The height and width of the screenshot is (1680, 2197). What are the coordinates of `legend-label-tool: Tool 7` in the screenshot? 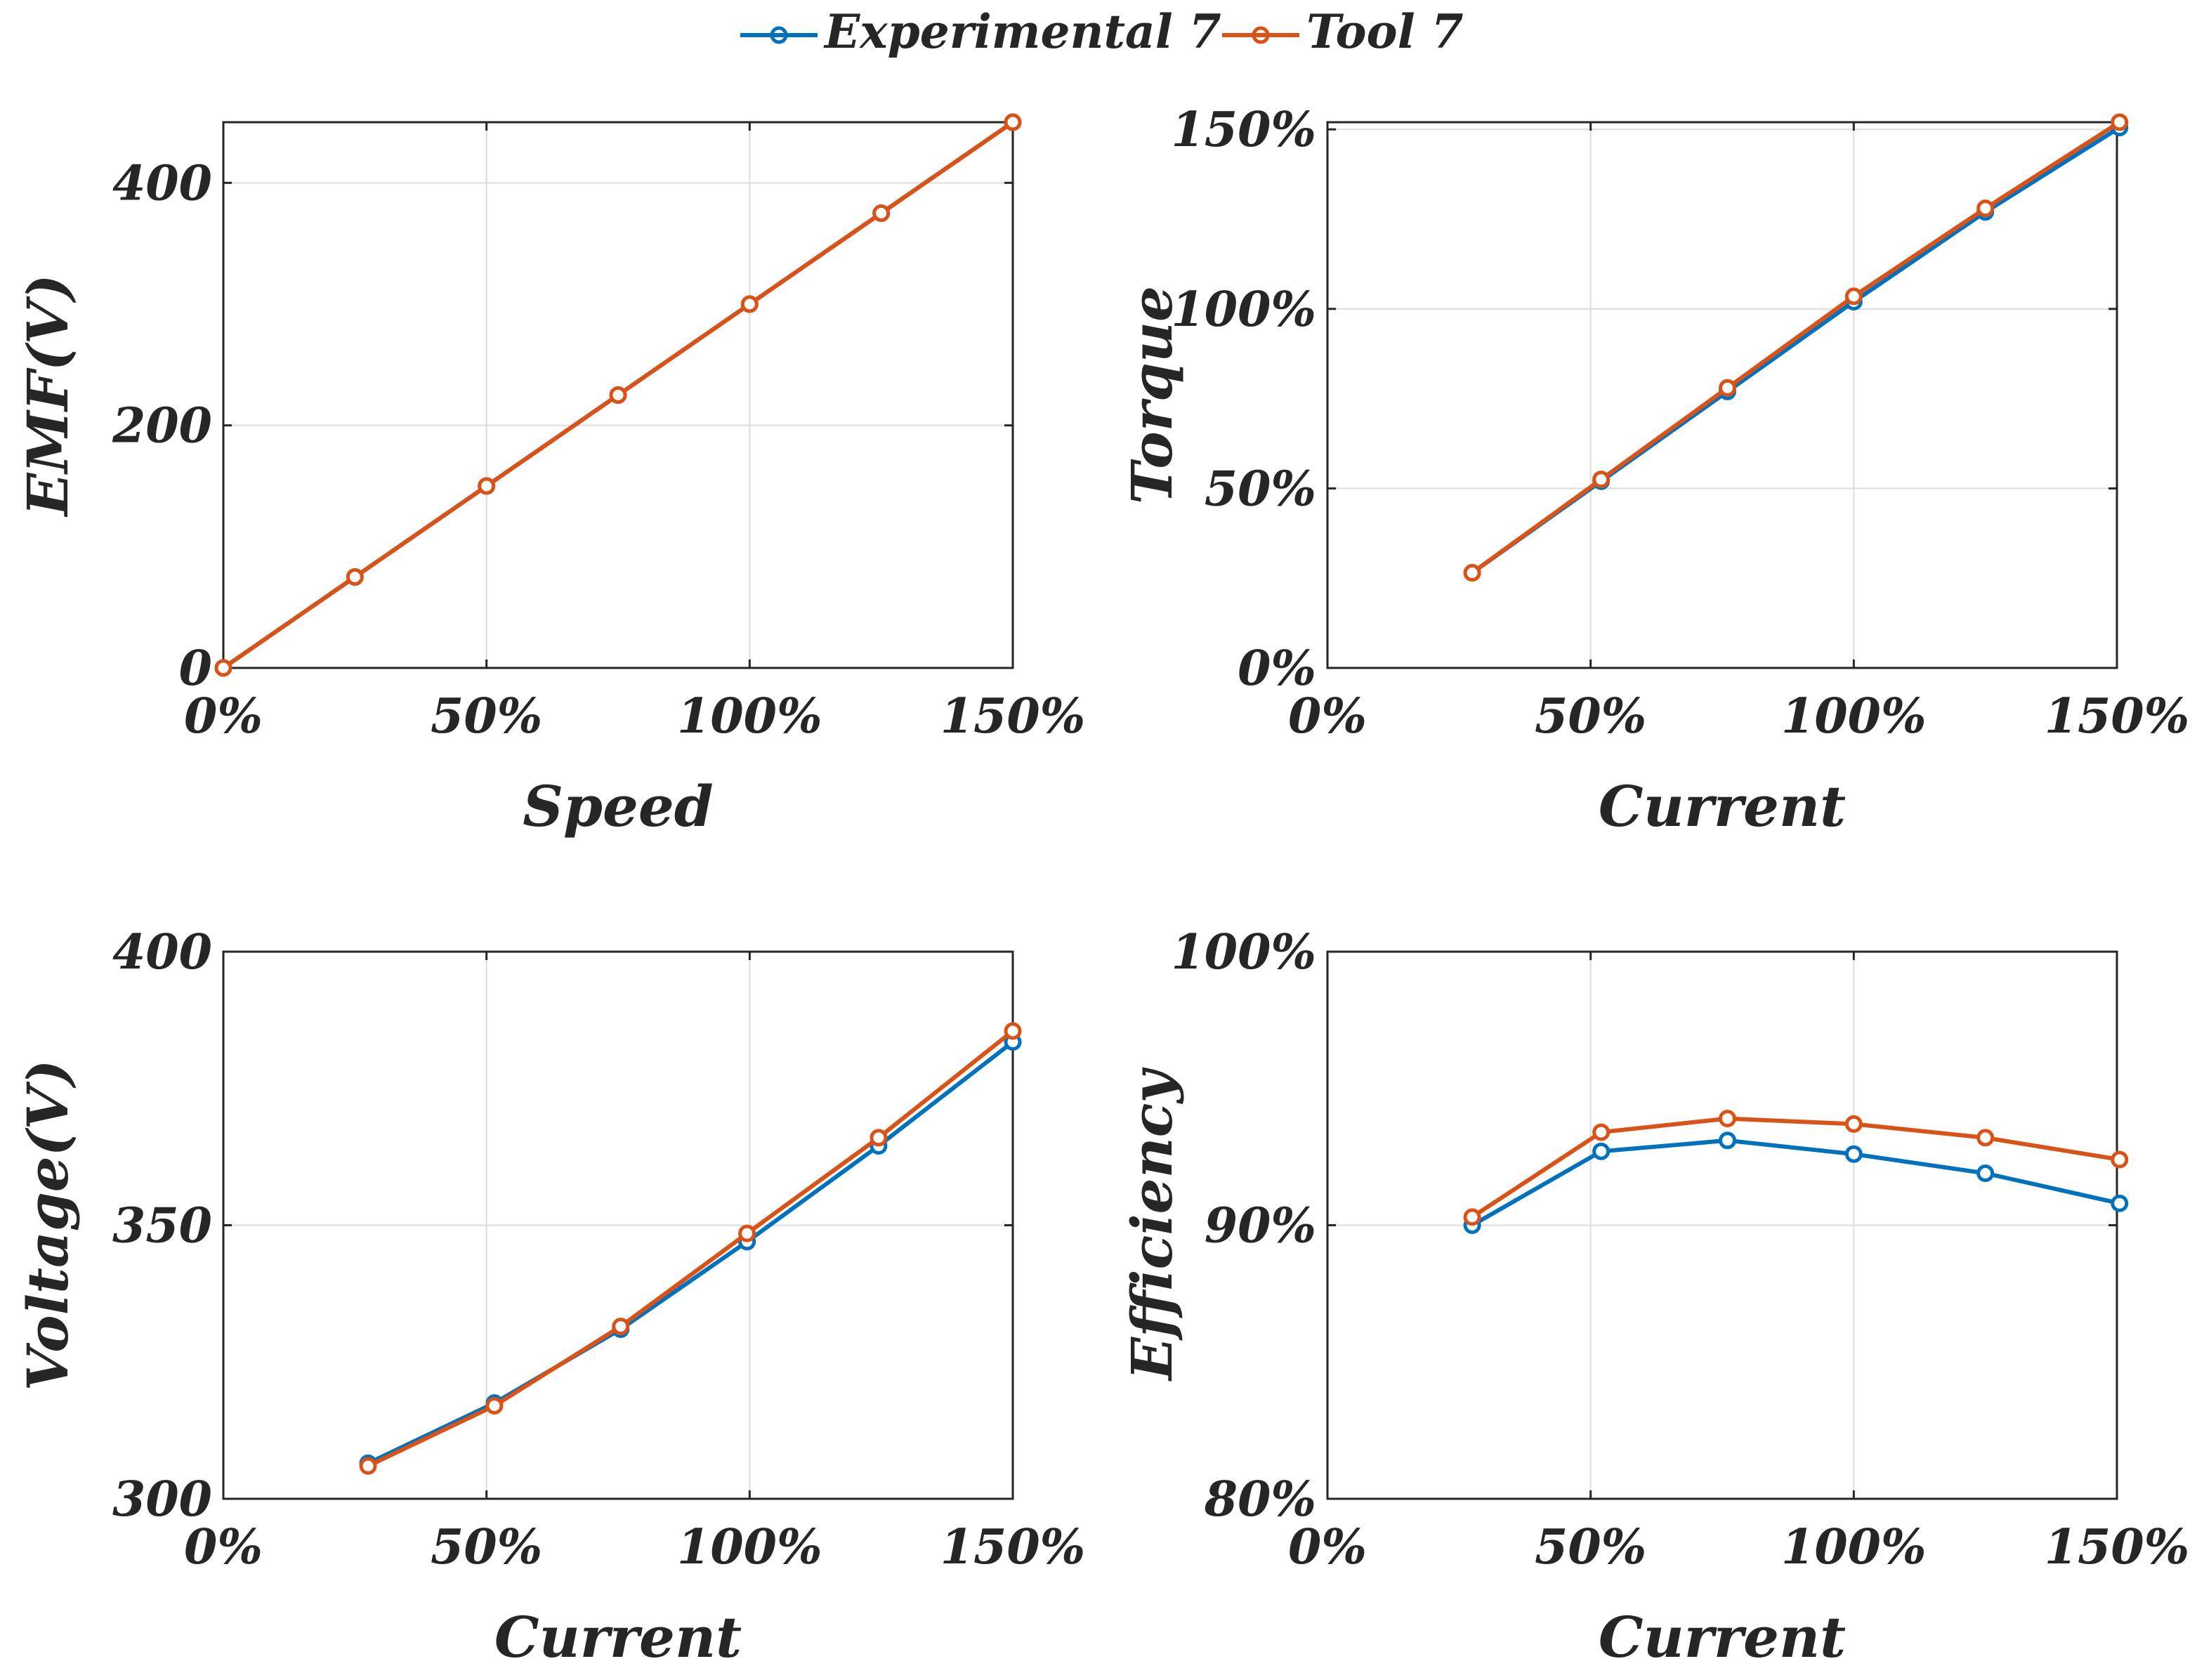 It's located at (1385, 31).